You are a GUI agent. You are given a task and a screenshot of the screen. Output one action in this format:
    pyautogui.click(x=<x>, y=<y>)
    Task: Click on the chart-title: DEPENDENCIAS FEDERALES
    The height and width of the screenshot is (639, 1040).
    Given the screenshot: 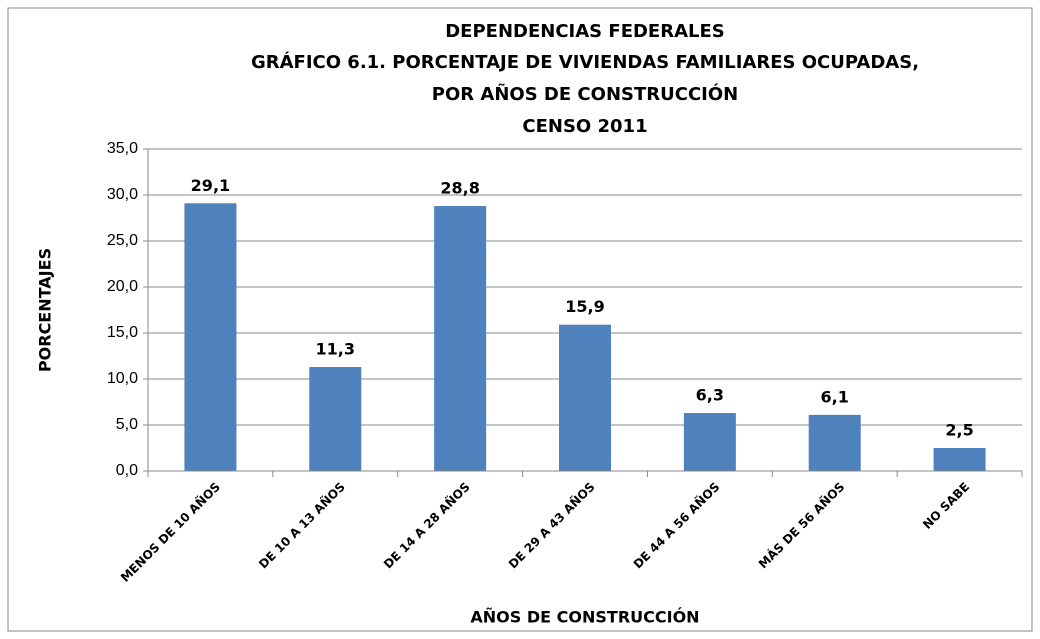 What is the action you would take?
    pyautogui.click(x=585, y=31)
    